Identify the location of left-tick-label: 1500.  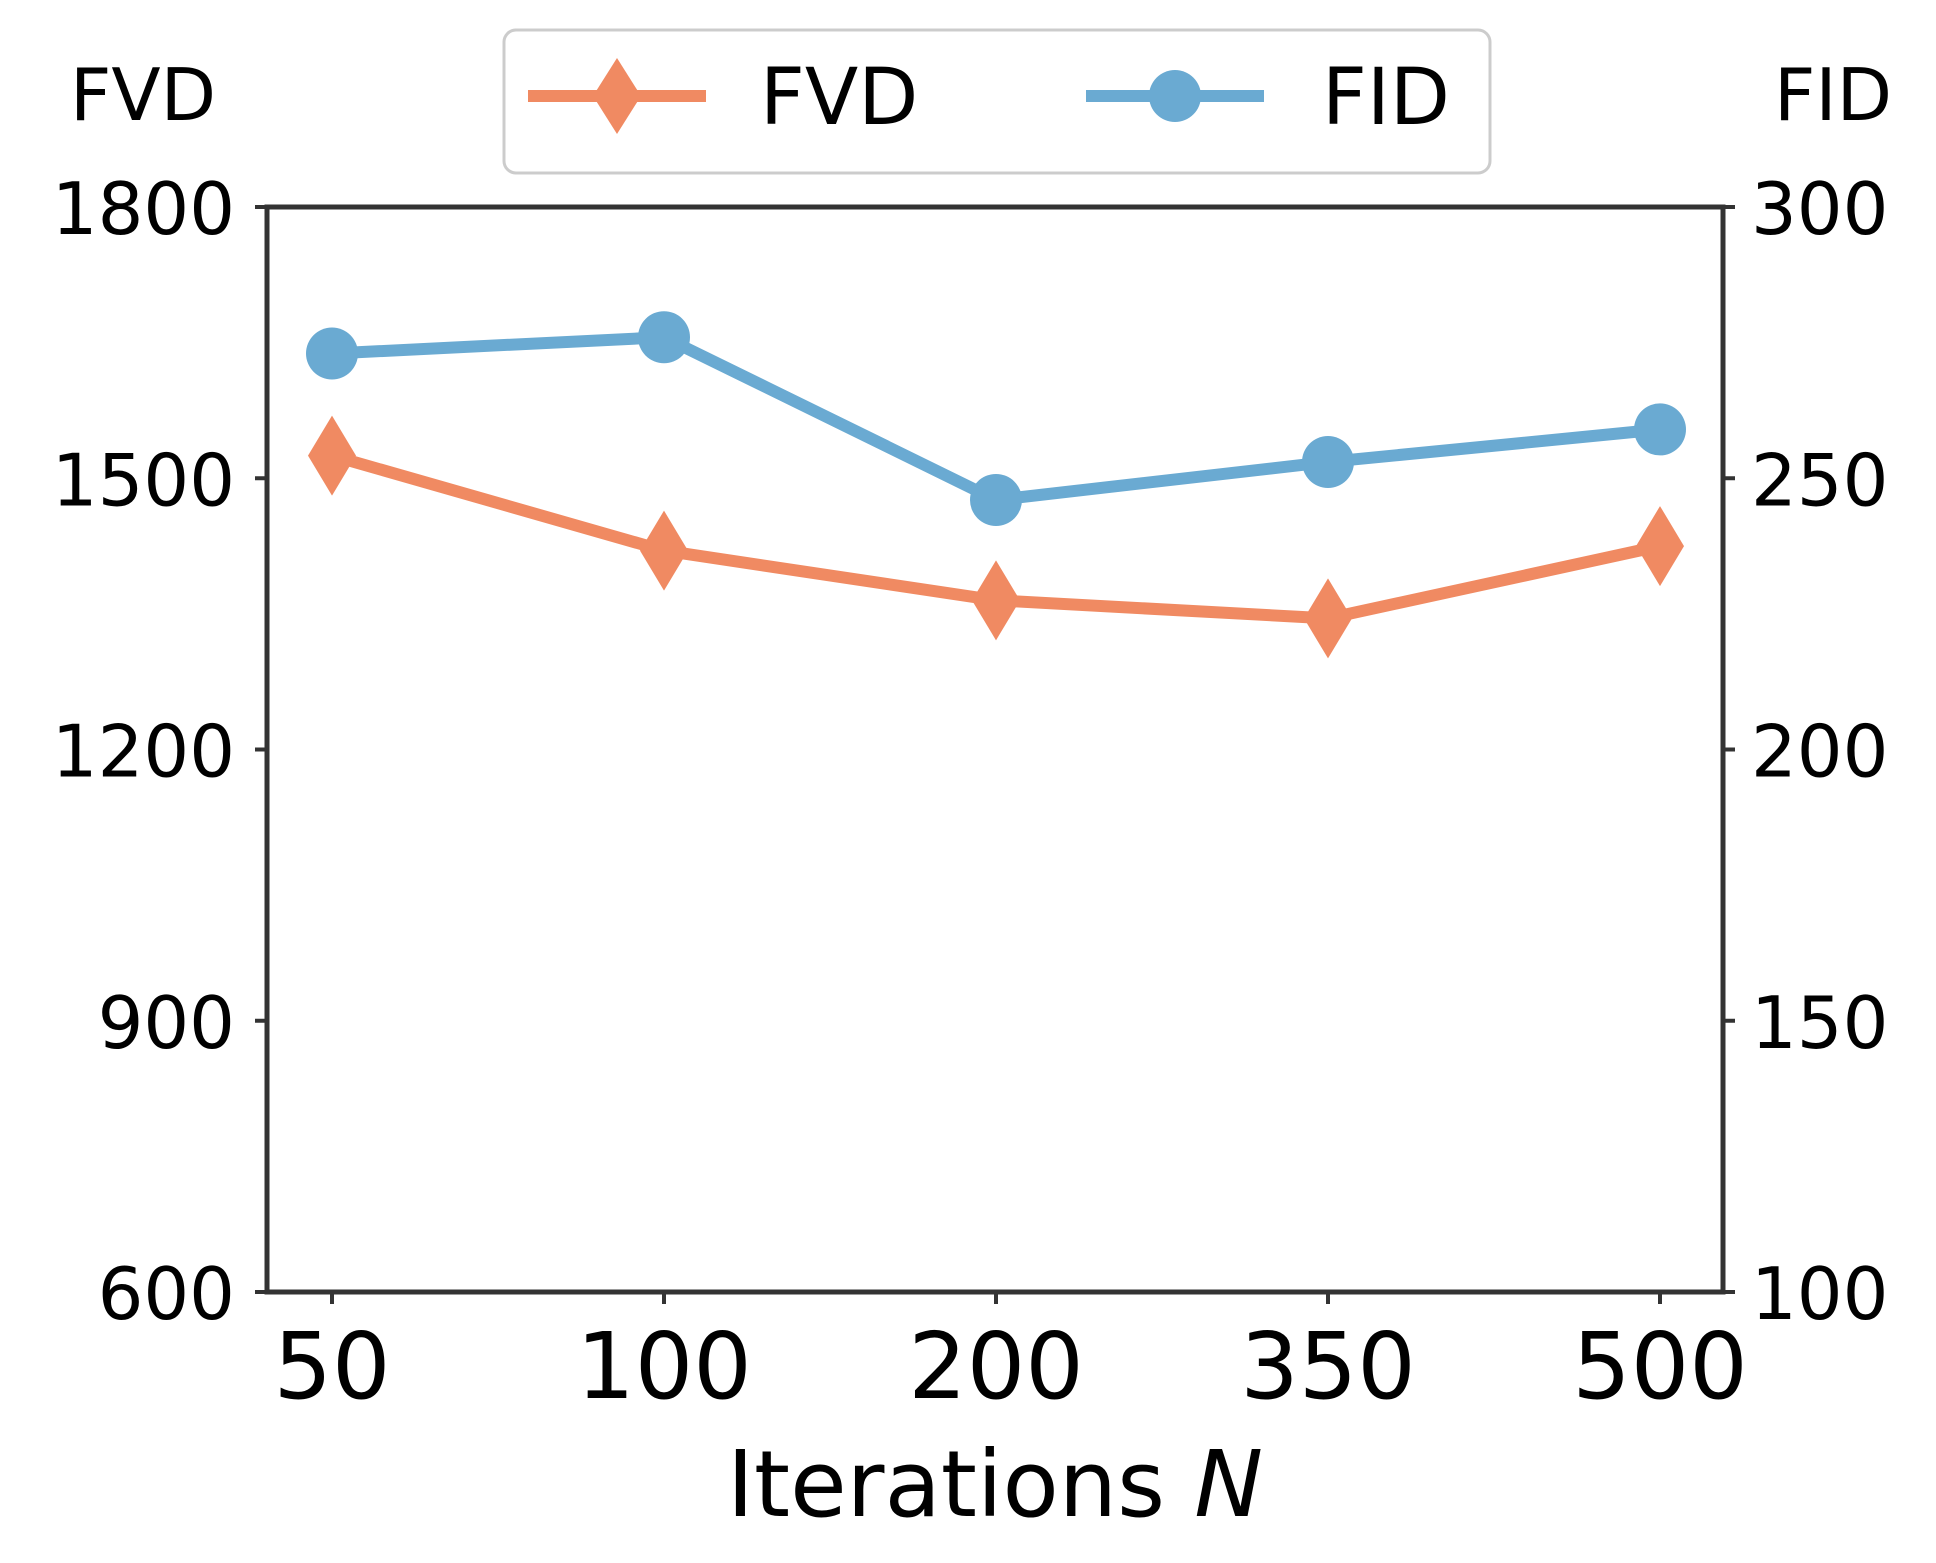
(143, 480).